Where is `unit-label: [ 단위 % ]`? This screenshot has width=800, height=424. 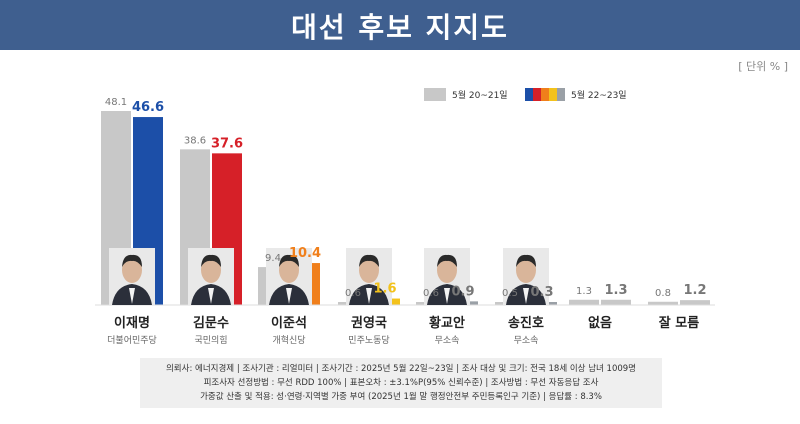 unit-label: [ 단위 % ] is located at coordinates (763, 66).